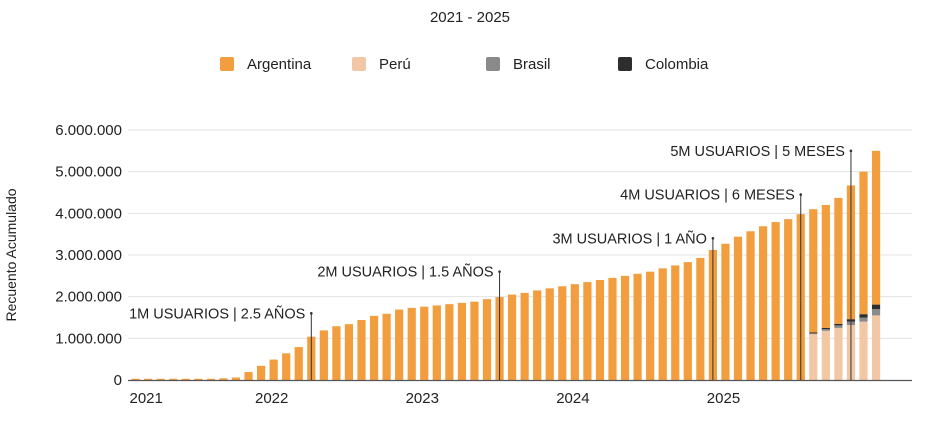 The height and width of the screenshot is (444, 940). I want to click on legend-swatch-brasil, so click(493, 64).